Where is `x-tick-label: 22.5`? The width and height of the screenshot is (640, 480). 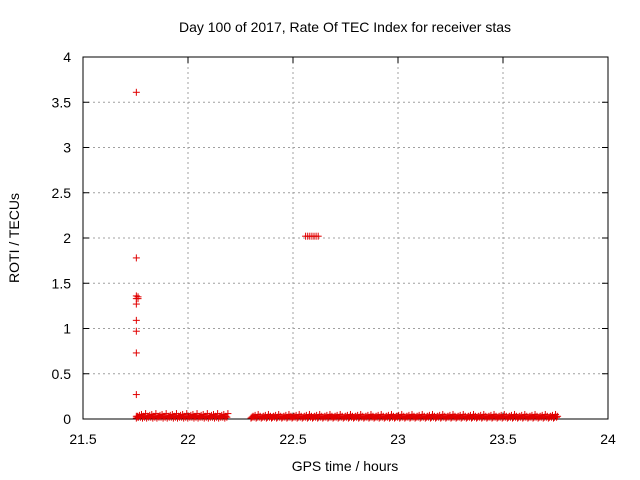
x-tick-label: 22.5 is located at coordinates (292, 439).